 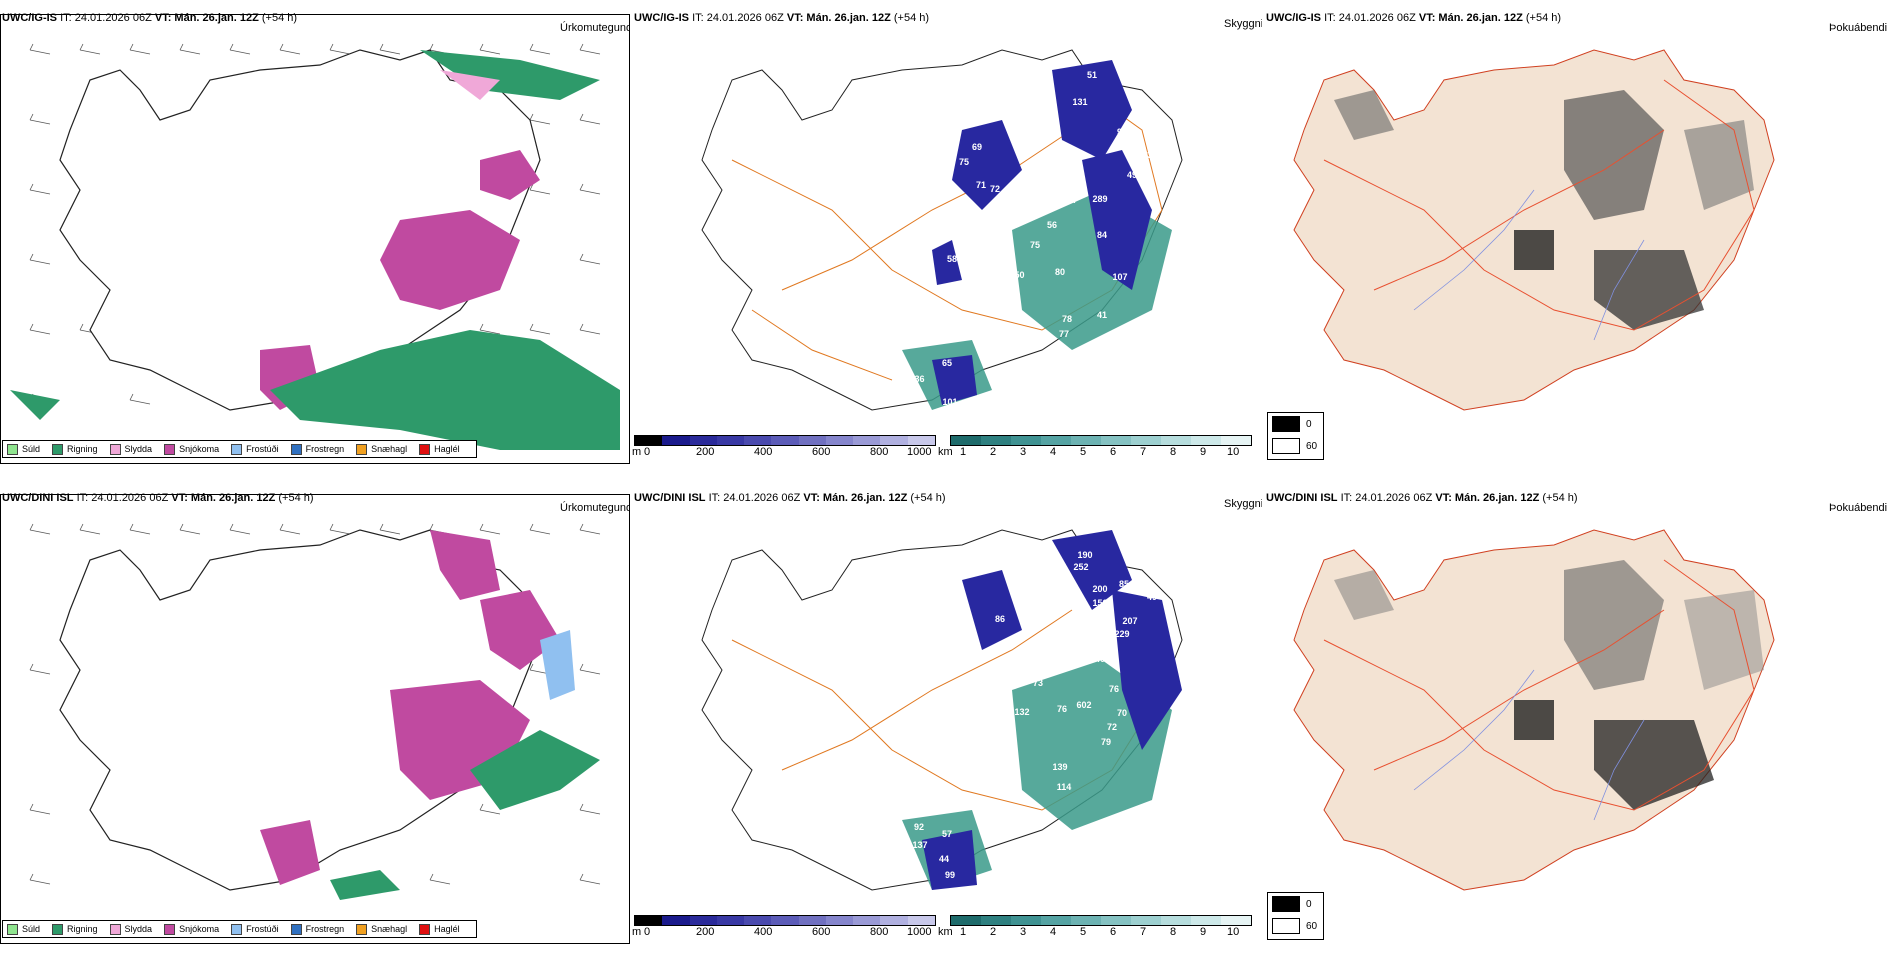 What do you see at coordinates (1099, 199) in the screenshot?
I see `svg-text: 289` at bounding box center [1099, 199].